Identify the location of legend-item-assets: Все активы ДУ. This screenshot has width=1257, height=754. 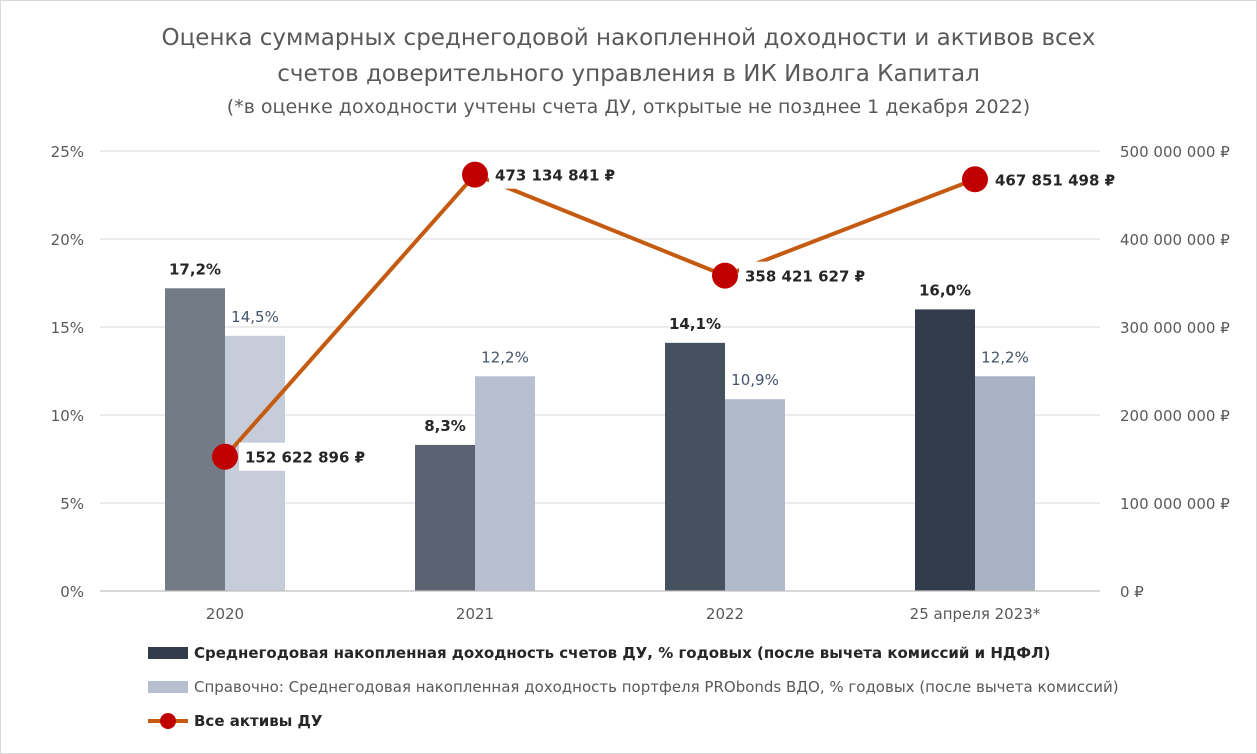
(633, 721).